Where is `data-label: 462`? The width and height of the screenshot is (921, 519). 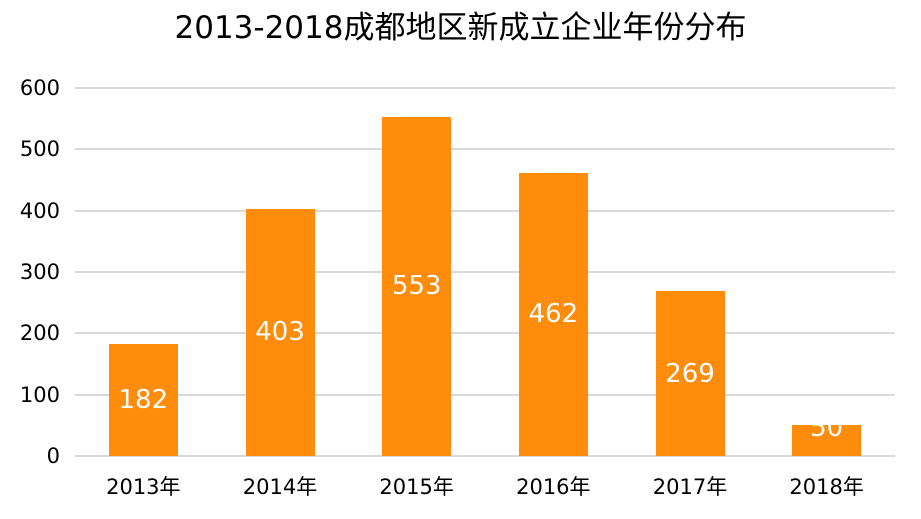
data-label: 462 is located at coordinates (553, 314).